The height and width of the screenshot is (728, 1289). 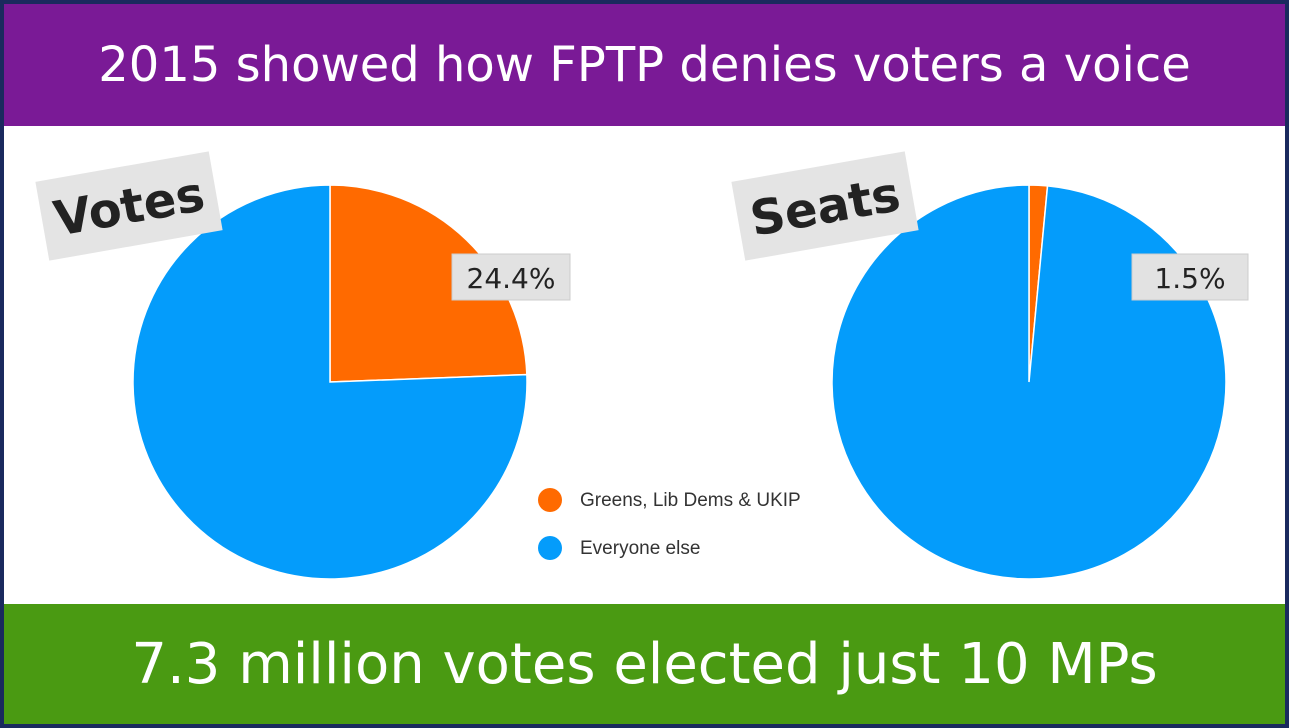 I want to click on seats-data-label: 1.5%, so click(x=1190, y=277).